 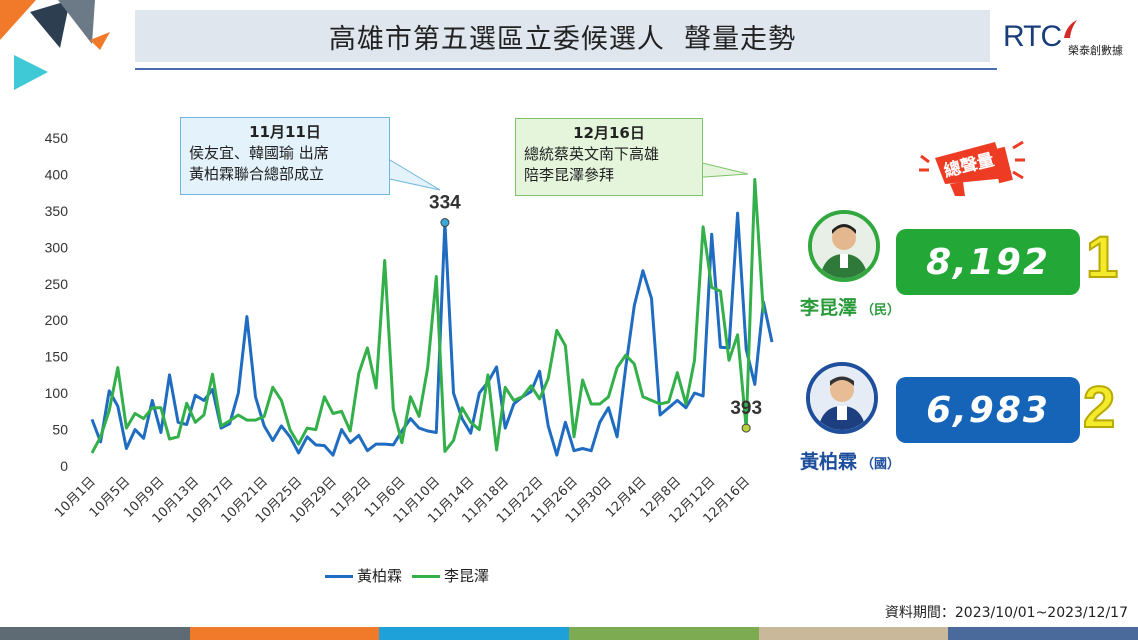 I want to click on avatar-huang, so click(x=842, y=398).